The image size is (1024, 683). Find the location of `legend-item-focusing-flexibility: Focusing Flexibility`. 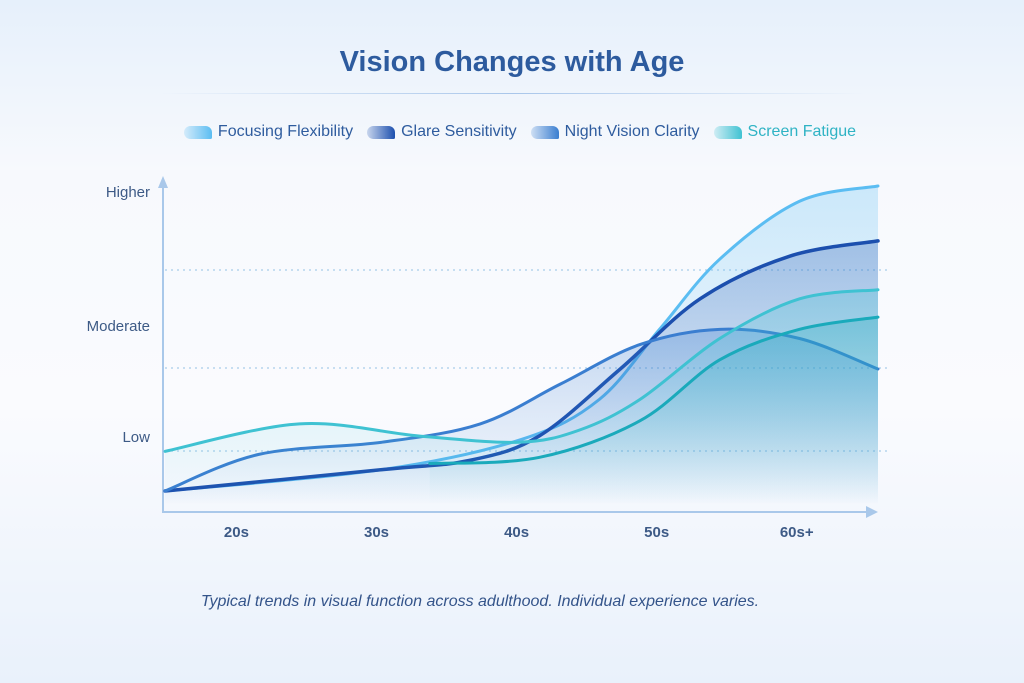

legend-item-focusing-flexibility: Focusing Flexibility is located at coordinates (268, 132).